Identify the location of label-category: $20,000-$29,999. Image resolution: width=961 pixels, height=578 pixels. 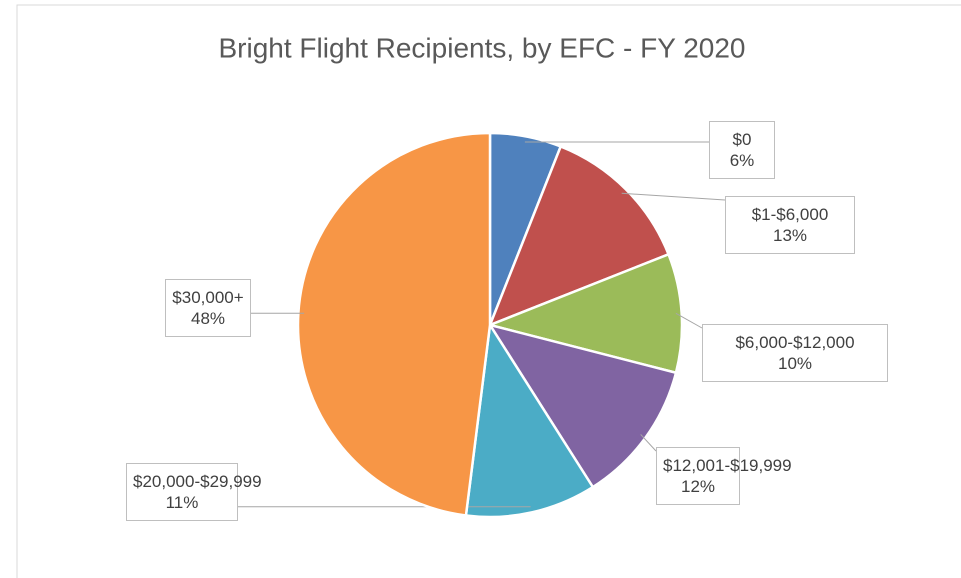
(197, 481).